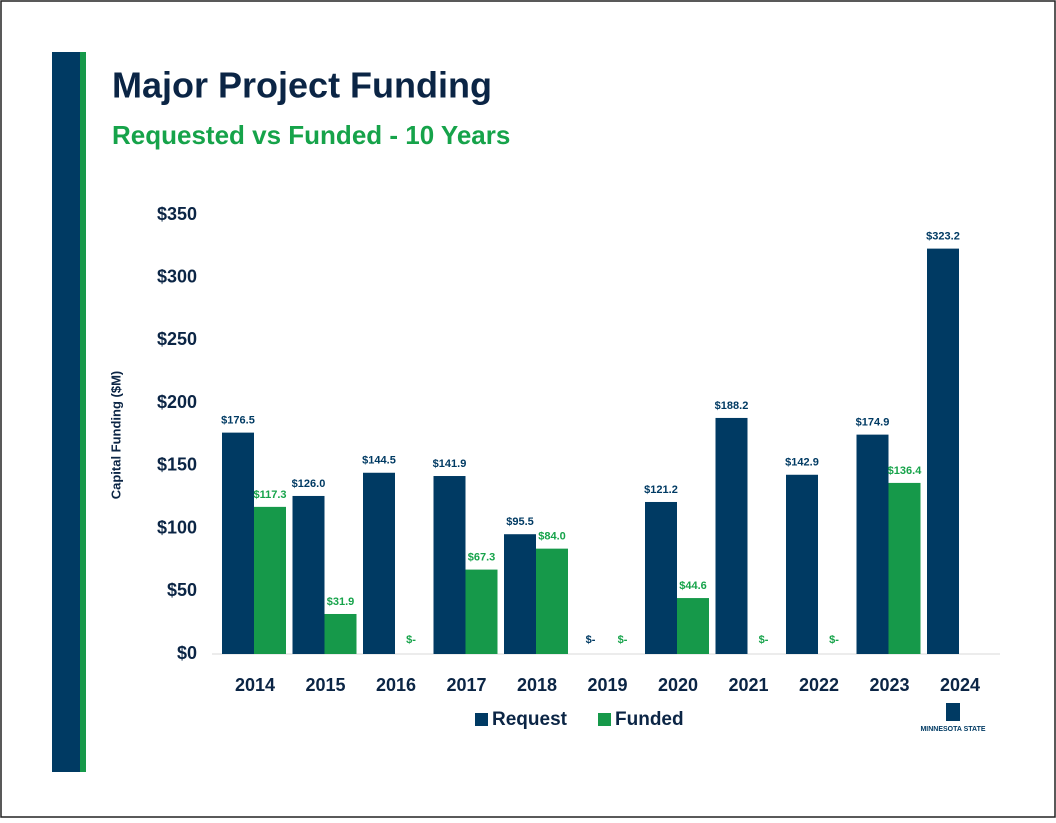 This screenshot has height=823, width=1056. Describe the element at coordinates (379, 461) in the screenshot. I see `data-label: $144.5` at that location.